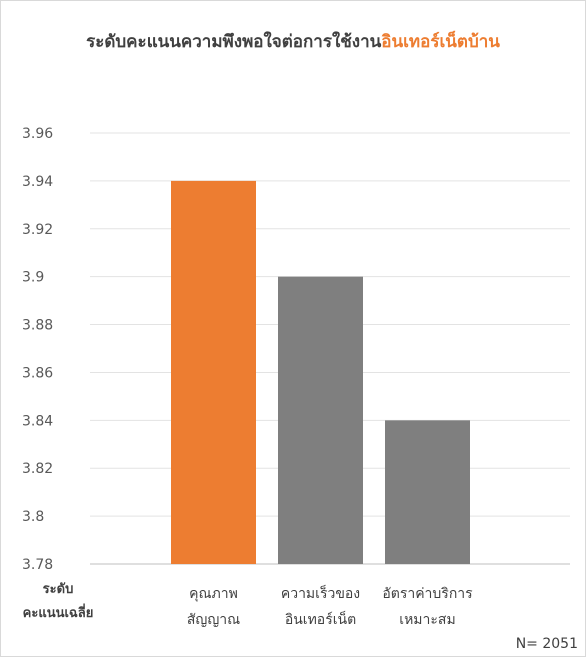 The width and height of the screenshot is (586, 657). Describe the element at coordinates (427, 594) in the screenshot. I see `category-label: อัตราค่าบริการ` at that location.